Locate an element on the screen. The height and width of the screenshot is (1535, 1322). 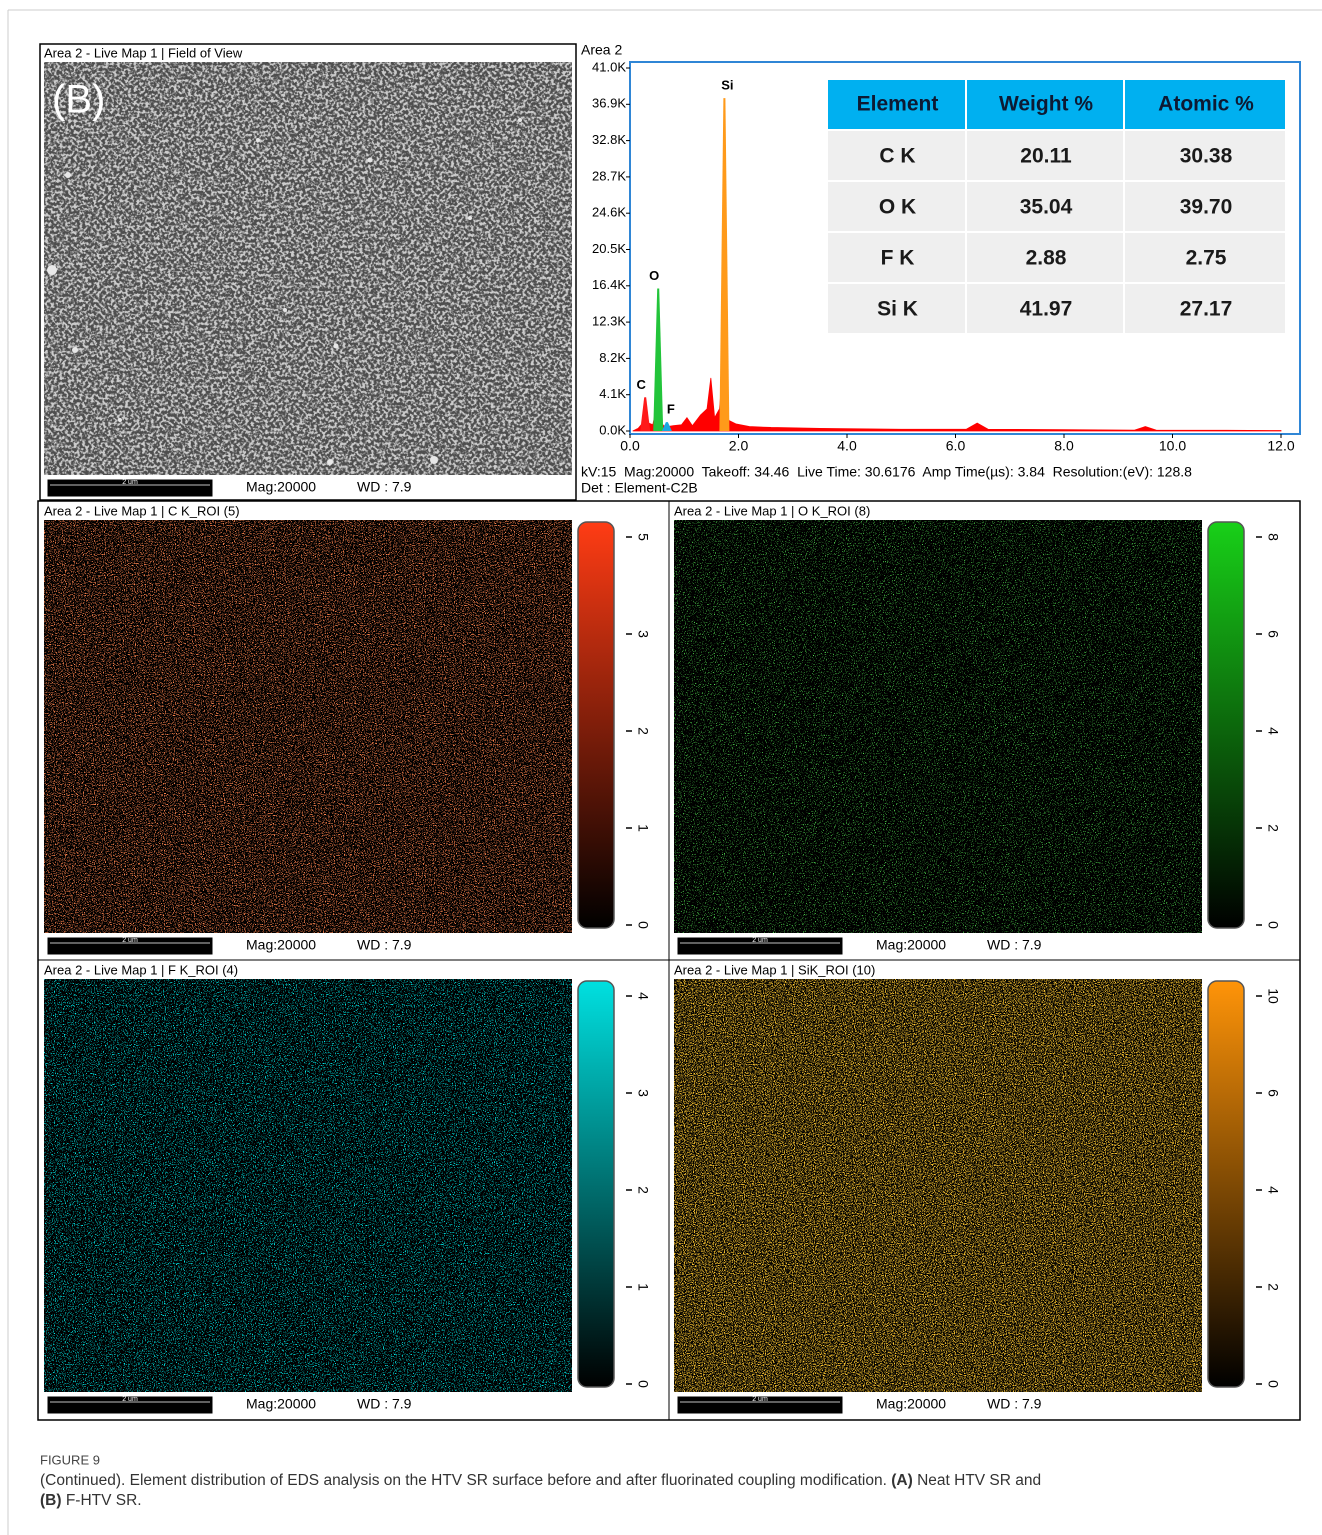
peak-label: F is located at coordinates (671, 409).